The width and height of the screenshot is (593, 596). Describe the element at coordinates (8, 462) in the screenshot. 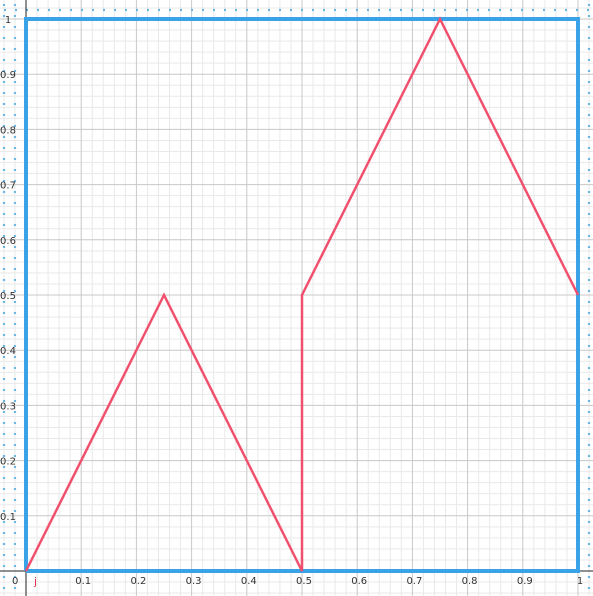

I see `y-tick-label: 0.2` at that location.